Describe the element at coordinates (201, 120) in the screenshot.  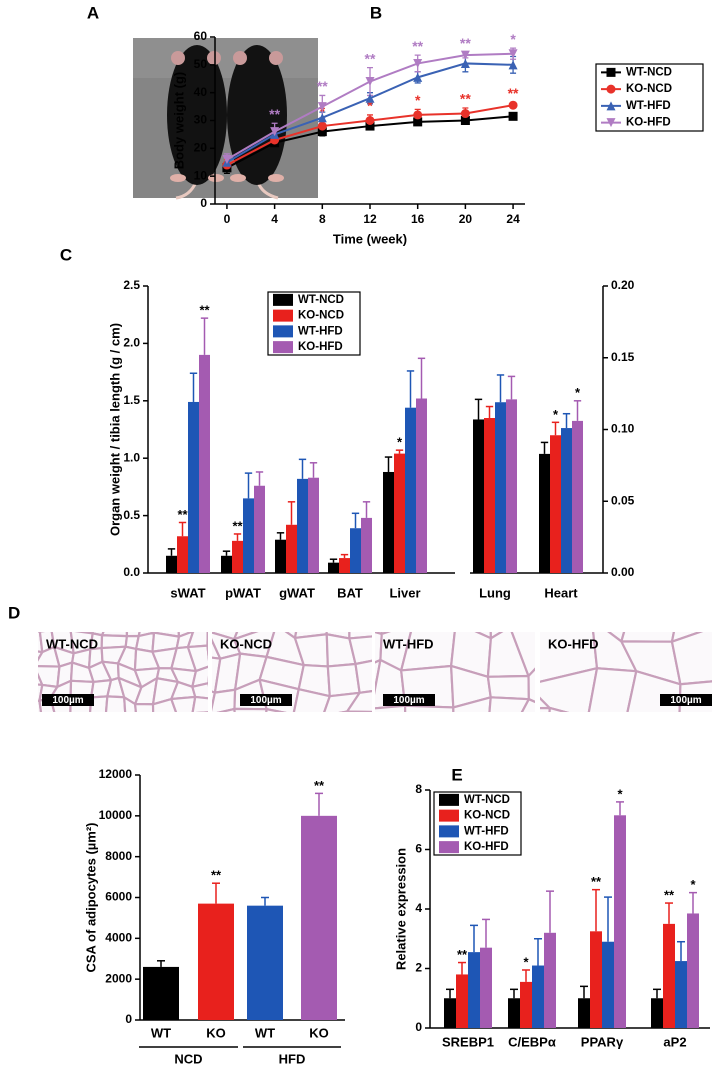
I see `y-tick-label: 30` at that location.